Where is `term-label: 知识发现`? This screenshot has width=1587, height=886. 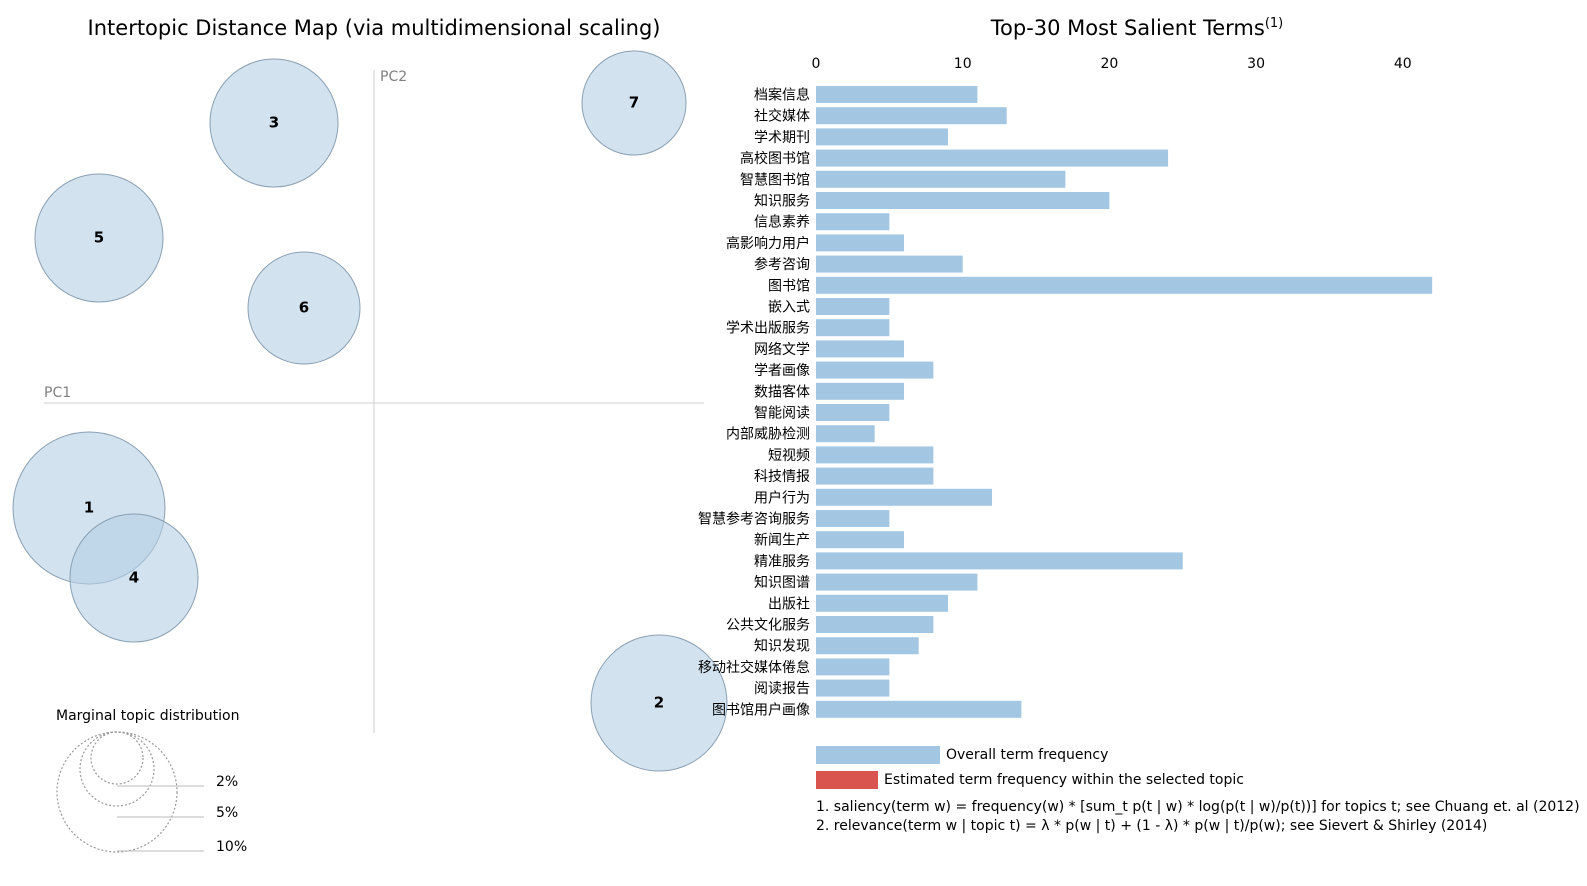
term-label: 知识发现 is located at coordinates (782, 646).